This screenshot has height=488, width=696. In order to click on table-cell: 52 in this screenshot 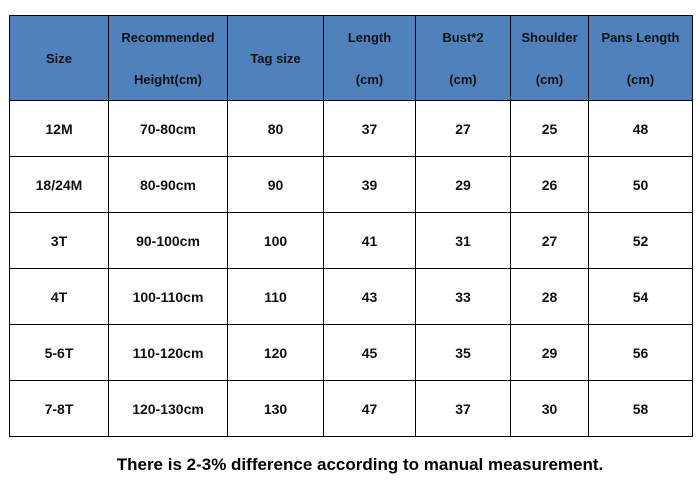, I will do `click(640, 240)`.